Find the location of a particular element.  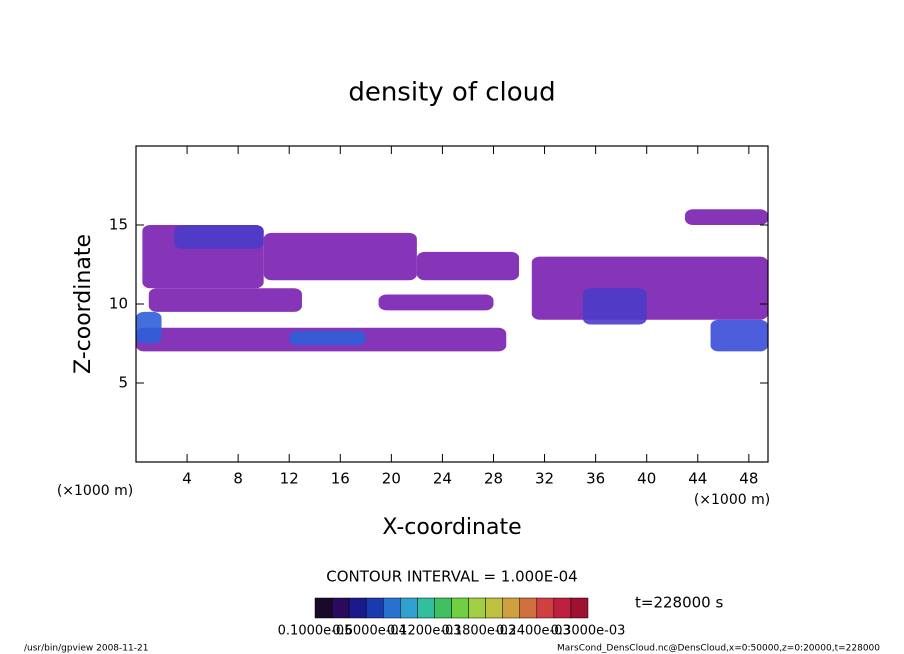

y-tick-label: 15 is located at coordinates (118, 225).